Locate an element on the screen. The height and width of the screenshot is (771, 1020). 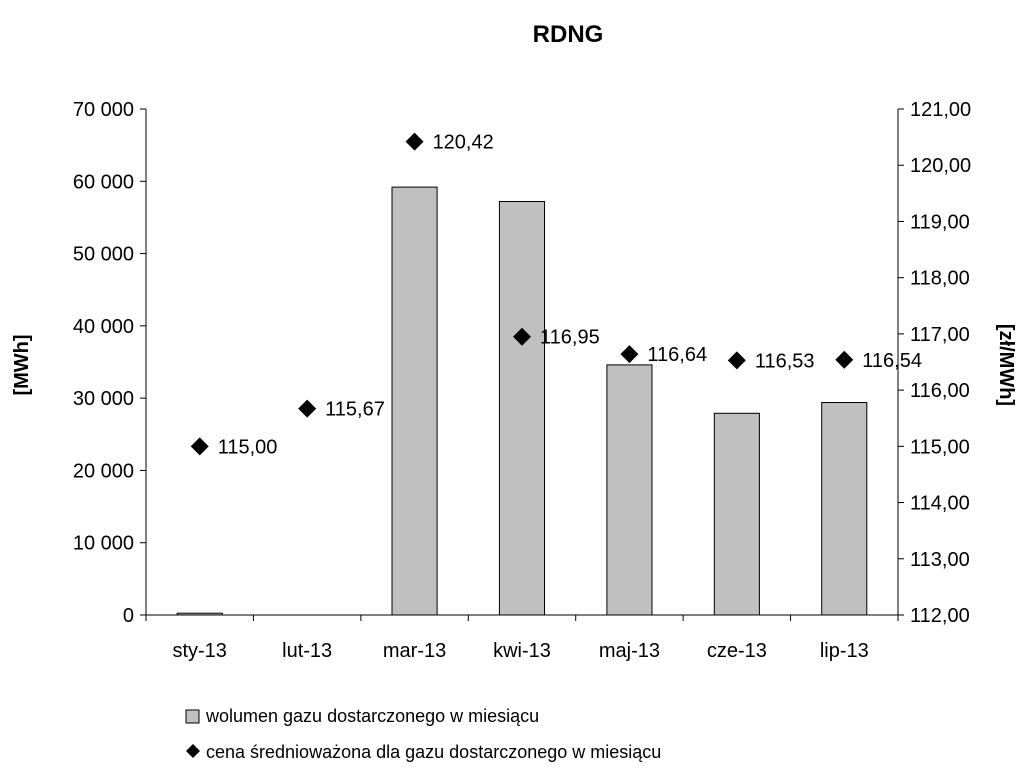
legend-swatch-bar is located at coordinates (192, 716).